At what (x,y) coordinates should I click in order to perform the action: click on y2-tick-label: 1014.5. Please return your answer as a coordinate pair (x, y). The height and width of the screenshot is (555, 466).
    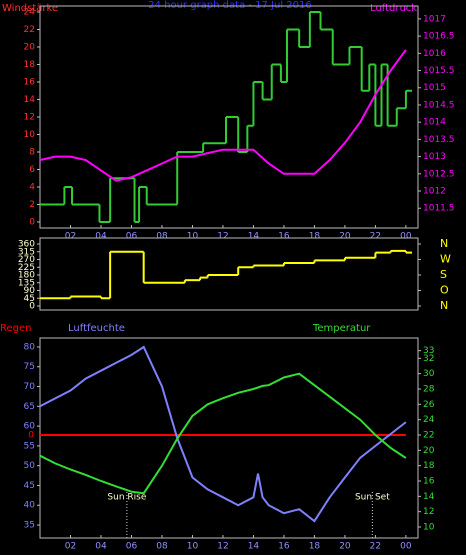
    Looking at the image, I should click on (439, 105).